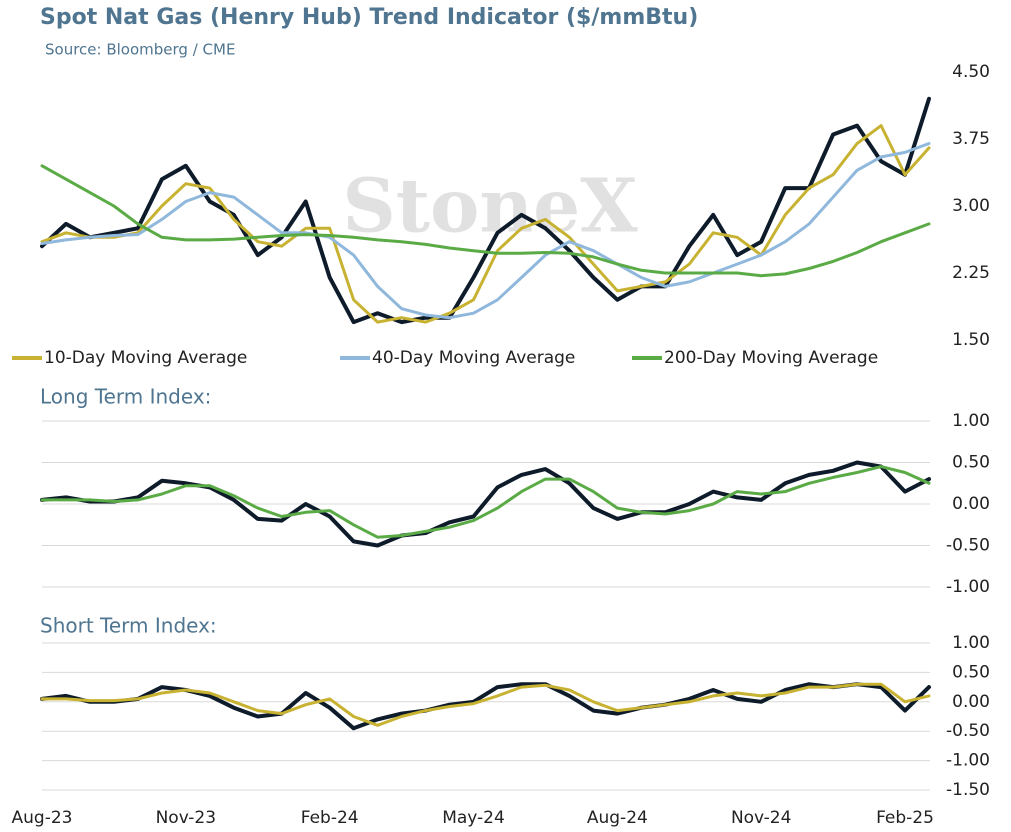 This screenshot has width=1011, height=832. I want to click on chart-subtitle: Source: Bloomberg / CME, so click(140, 50).